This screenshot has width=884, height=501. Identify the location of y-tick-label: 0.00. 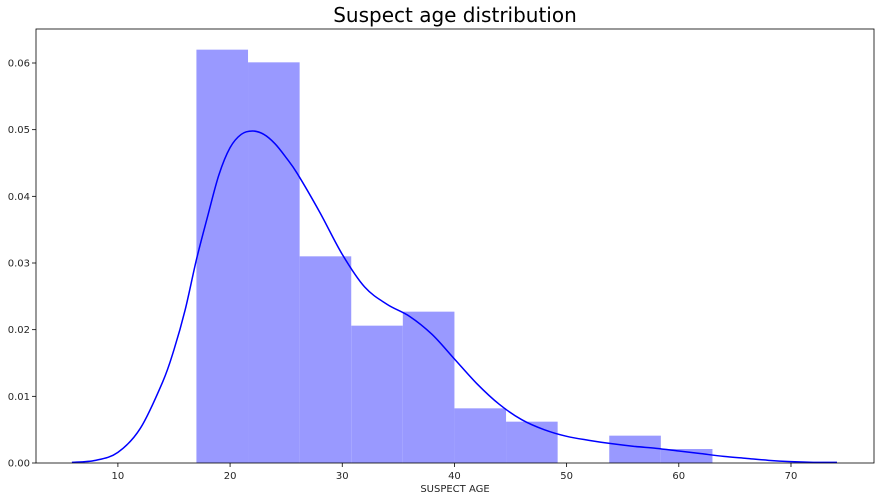
(19, 464).